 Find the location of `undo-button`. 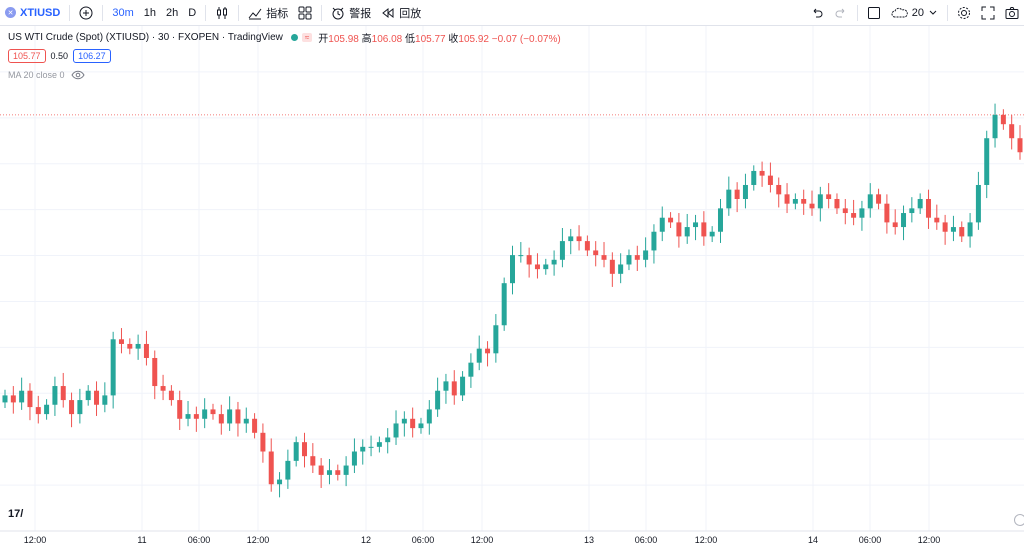

undo-button is located at coordinates (817, 13).